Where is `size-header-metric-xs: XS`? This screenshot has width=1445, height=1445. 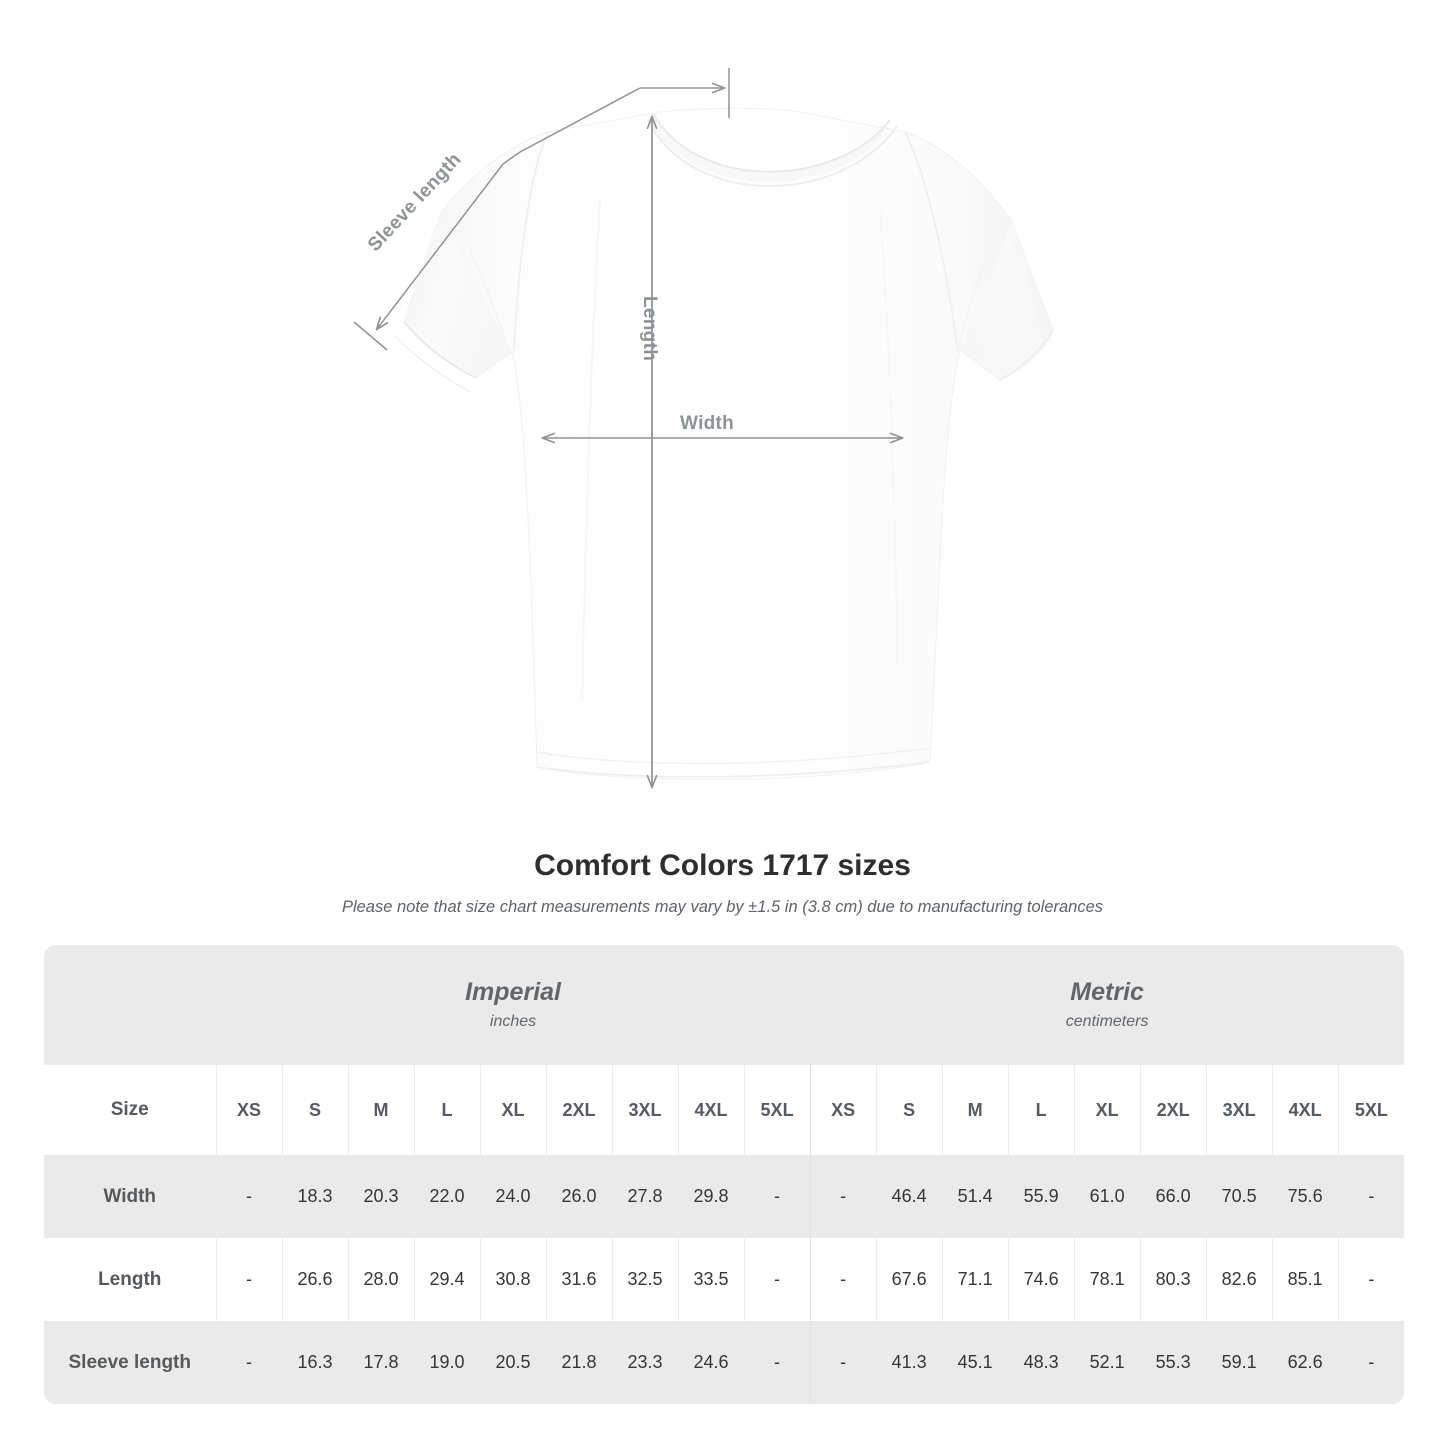 size-header-metric-xs: XS is located at coordinates (843, 1110).